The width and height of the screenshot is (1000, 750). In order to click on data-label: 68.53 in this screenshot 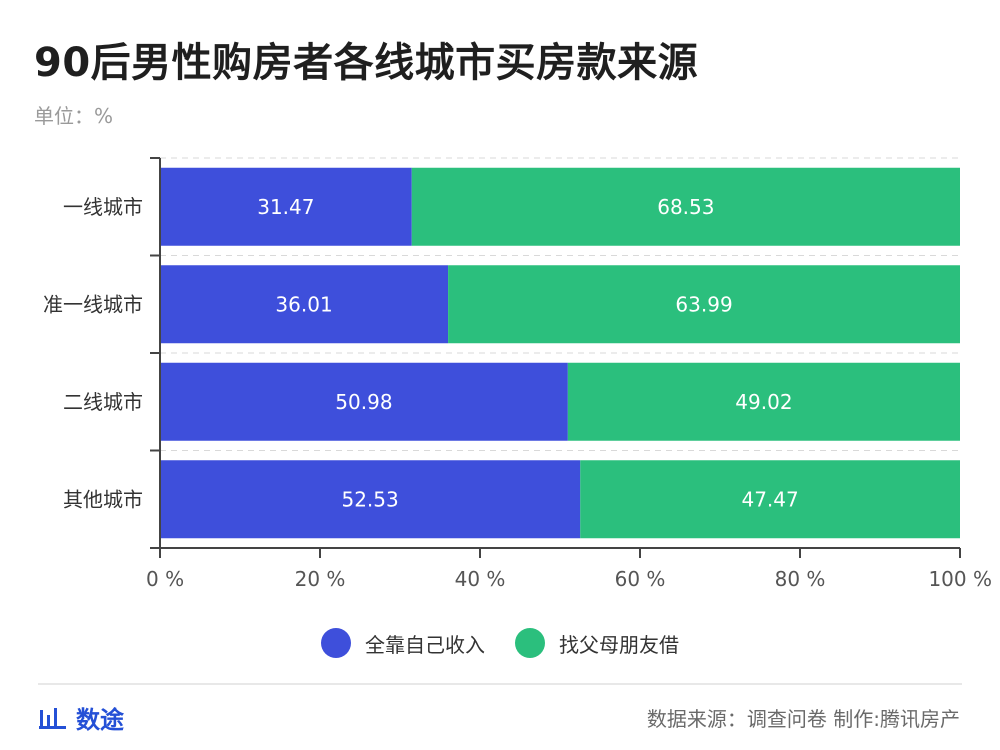, I will do `click(685, 207)`.